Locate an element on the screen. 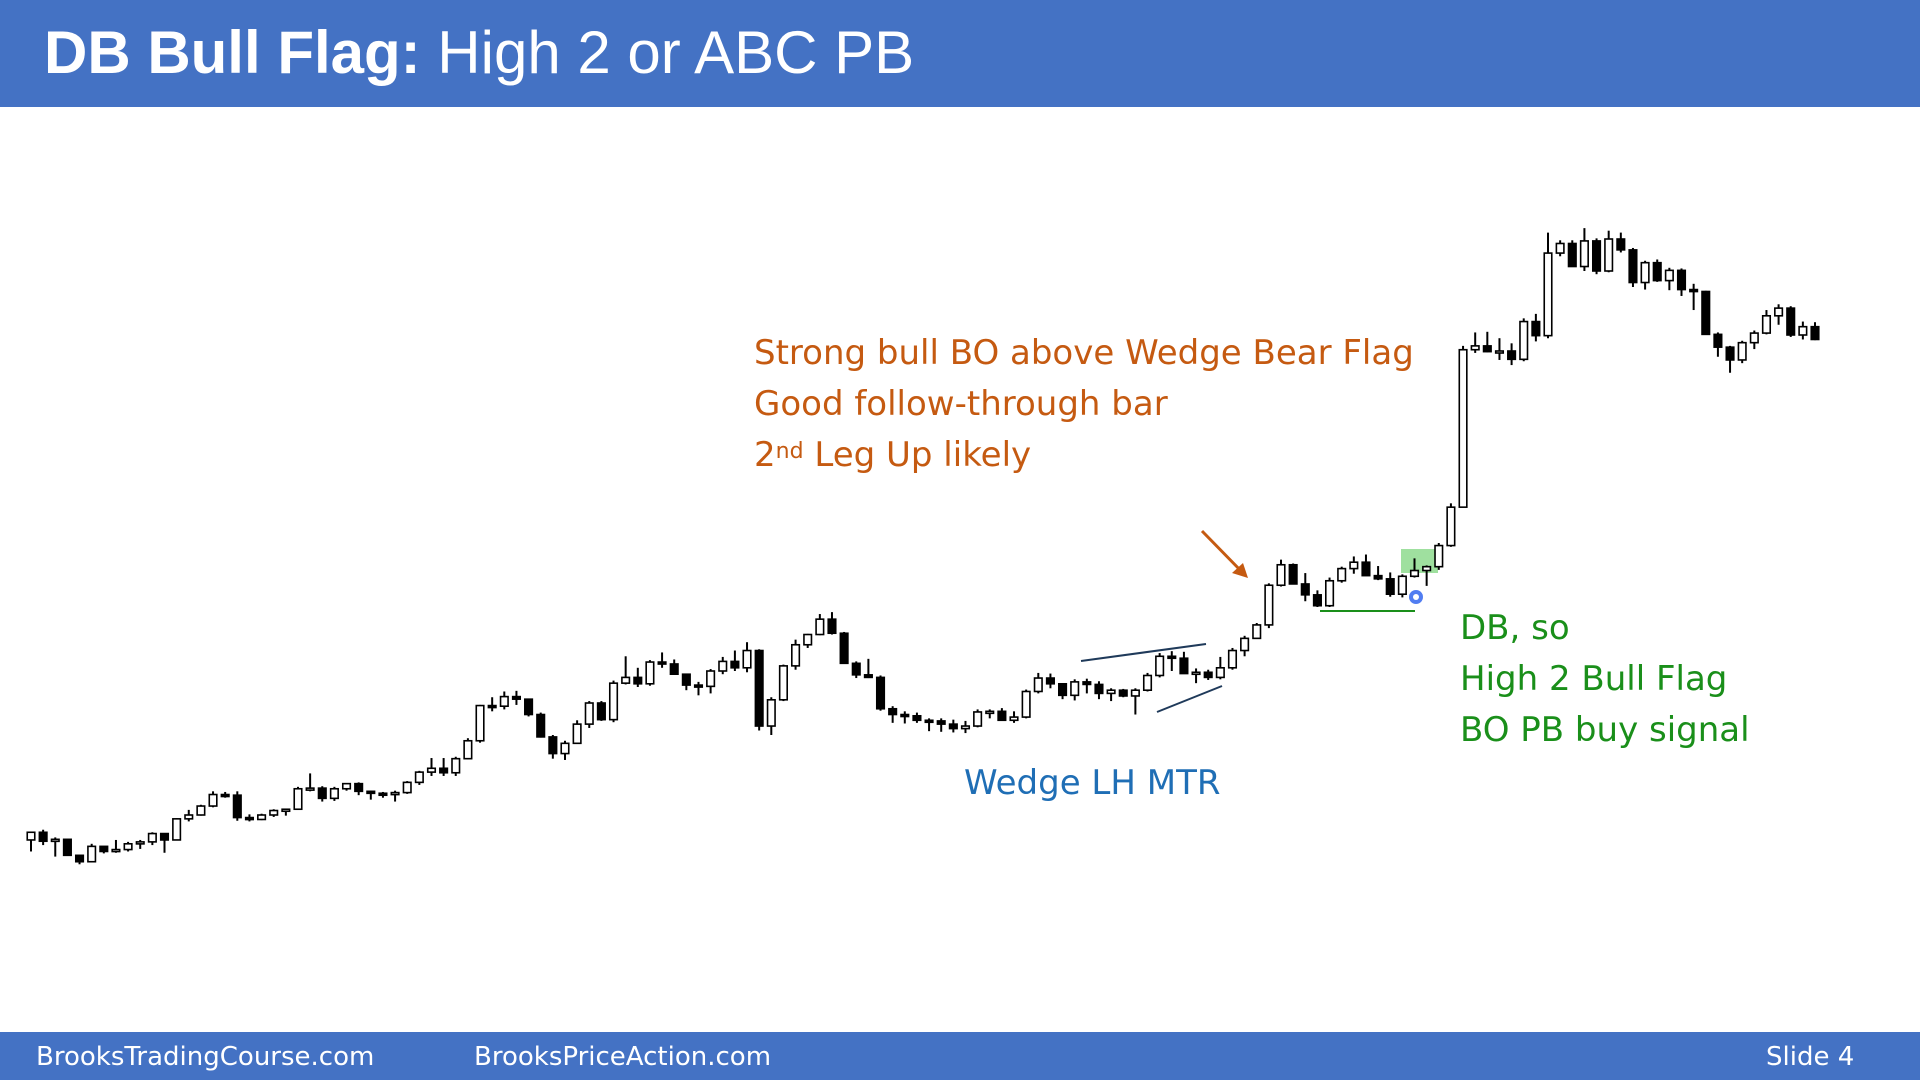 The height and width of the screenshot is (1080, 1920). annotation-orange-line3-rest: Leg Up likely is located at coordinates (917, 455).